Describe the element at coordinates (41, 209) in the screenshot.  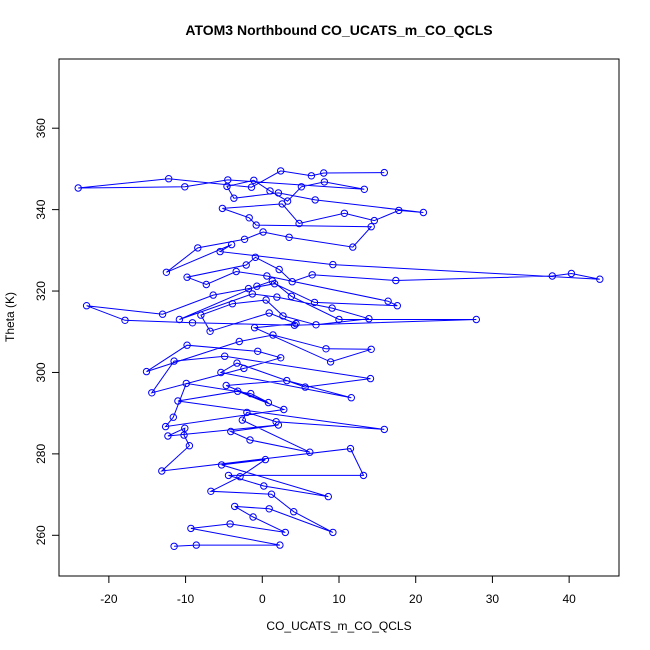
I see `y-tick-label: 340` at that location.